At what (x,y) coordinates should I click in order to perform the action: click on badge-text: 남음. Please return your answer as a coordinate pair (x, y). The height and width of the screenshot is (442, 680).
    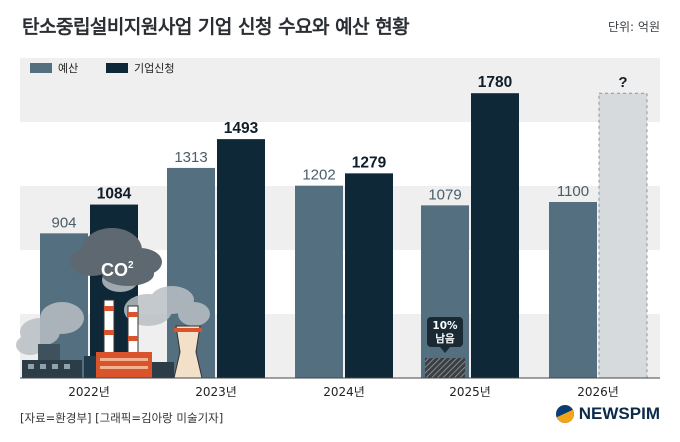
    Looking at the image, I should click on (445, 338).